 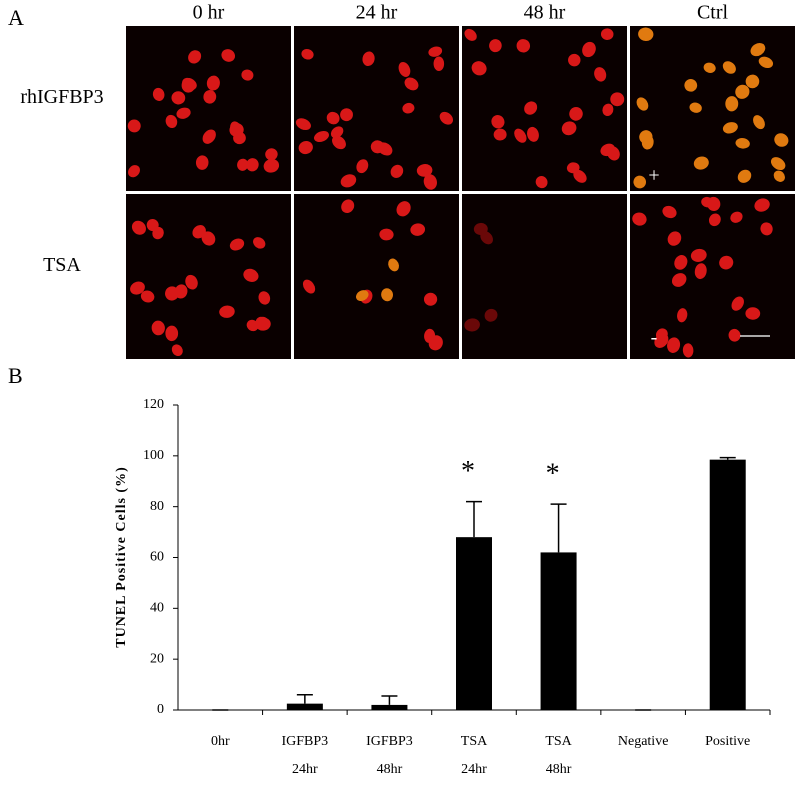 I want to click on y-tick-label: 20, so click(x=157, y=658).